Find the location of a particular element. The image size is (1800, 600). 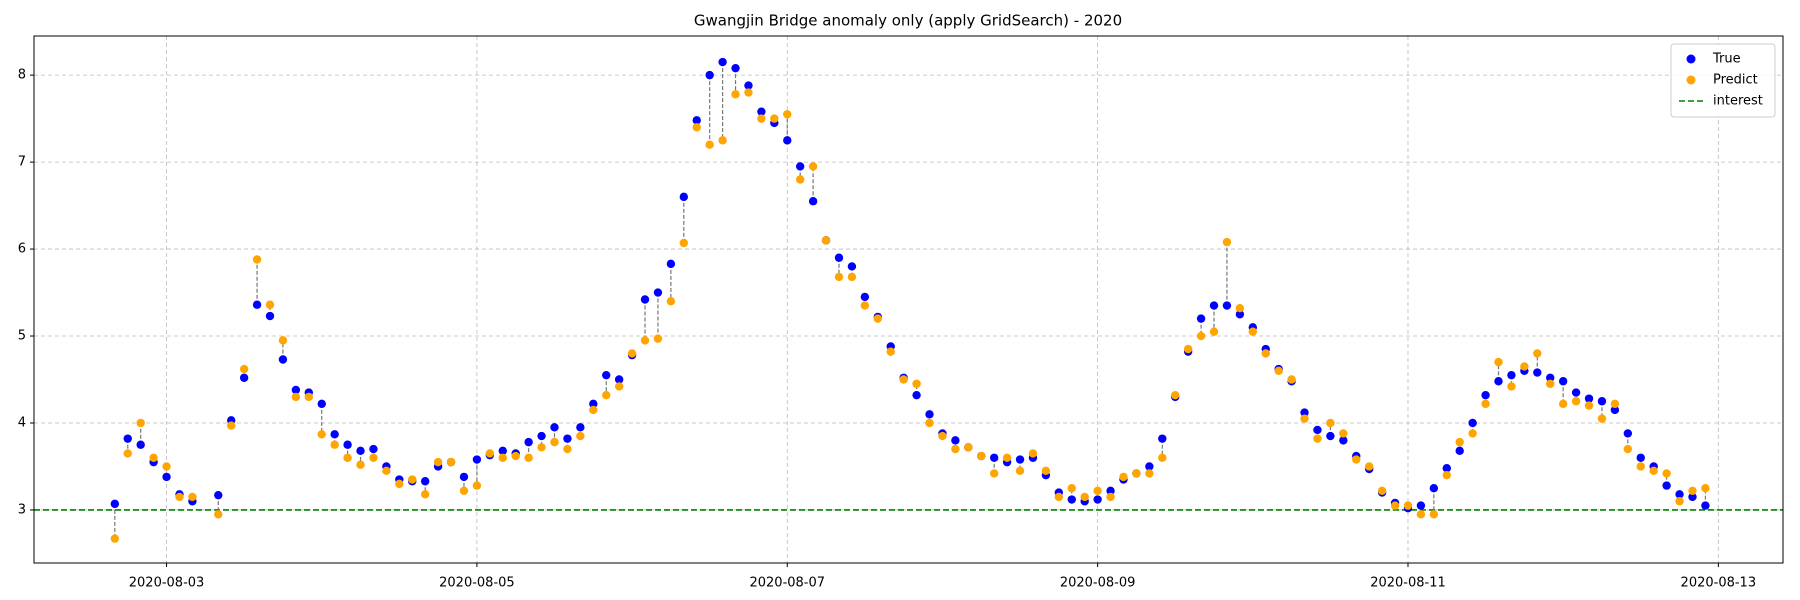

x-tick-label: 2020-08-03 is located at coordinates (167, 583).